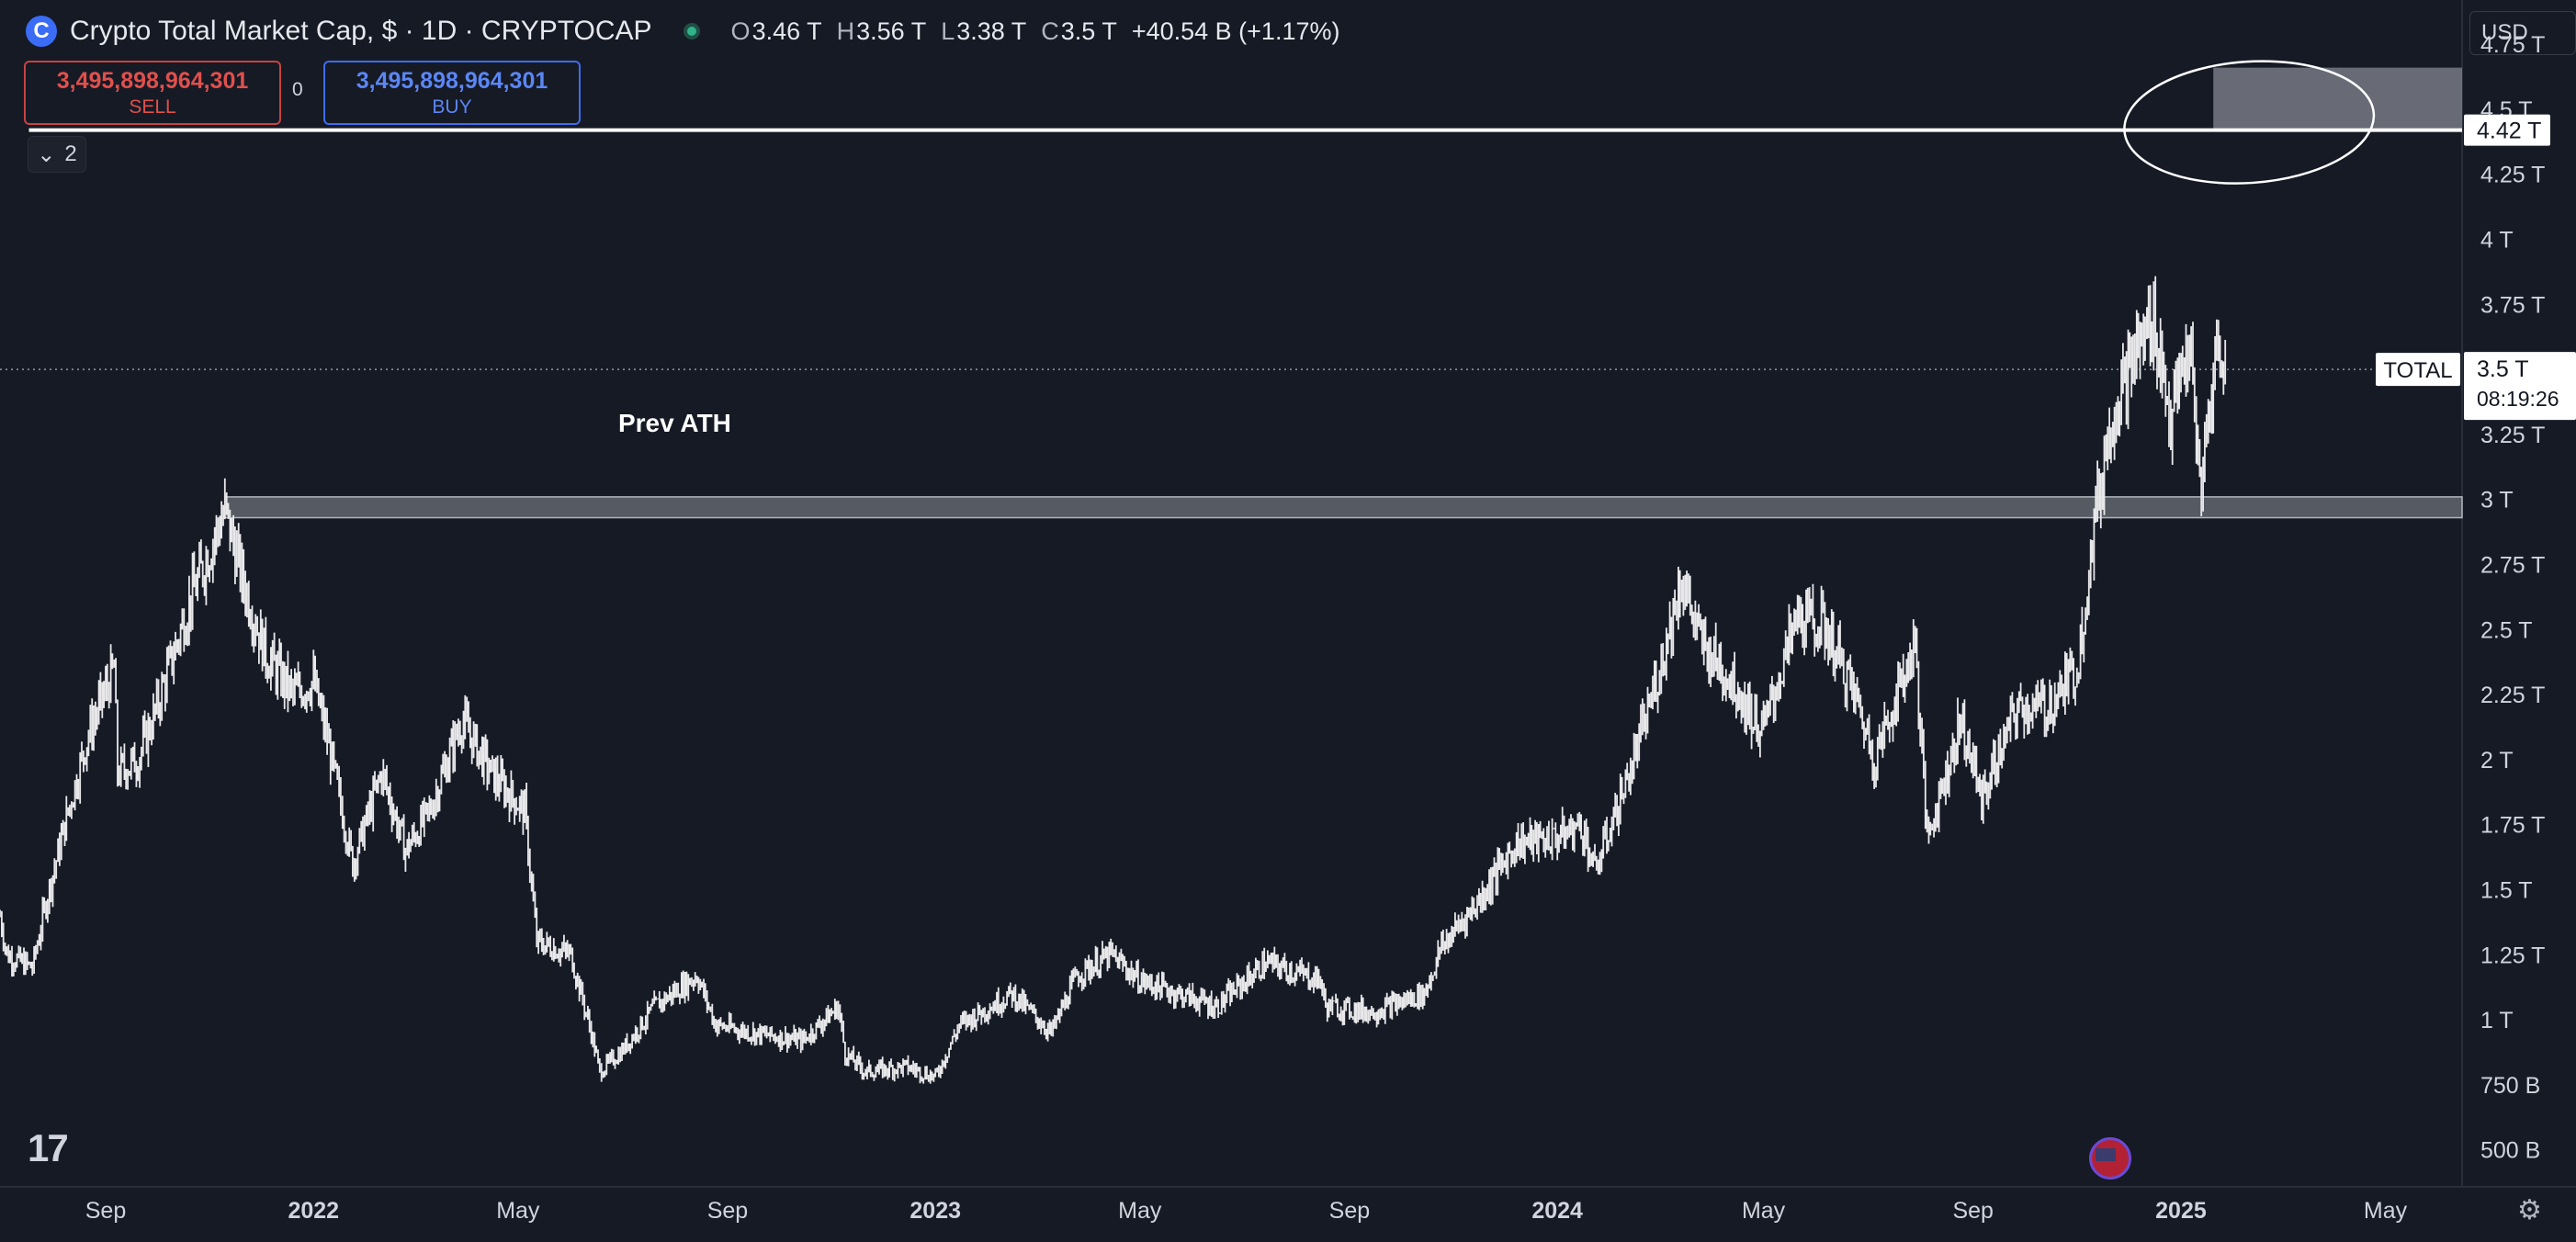  What do you see at coordinates (2510, 1086) in the screenshot?
I see `y-tick-label: 750 B` at bounding box center [2510, 1086].